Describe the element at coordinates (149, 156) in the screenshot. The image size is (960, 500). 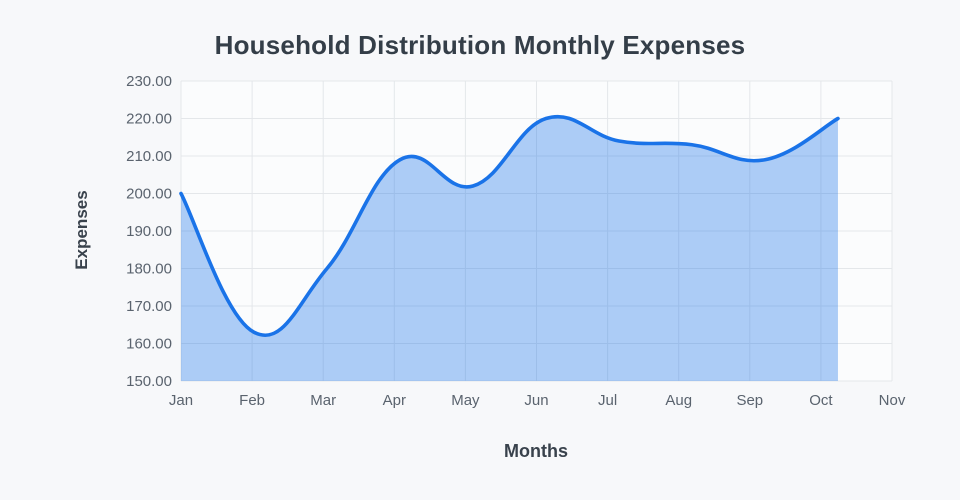
I see `y-tick-label: 210.00` at that location.